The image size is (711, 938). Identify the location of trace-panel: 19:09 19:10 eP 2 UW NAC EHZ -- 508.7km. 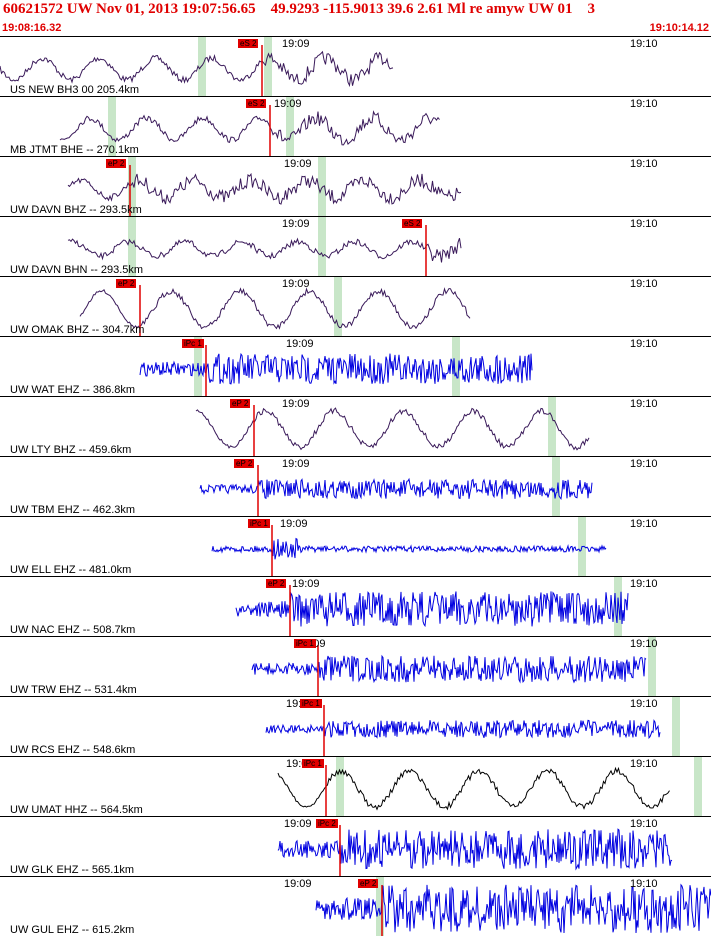
(355, 606).